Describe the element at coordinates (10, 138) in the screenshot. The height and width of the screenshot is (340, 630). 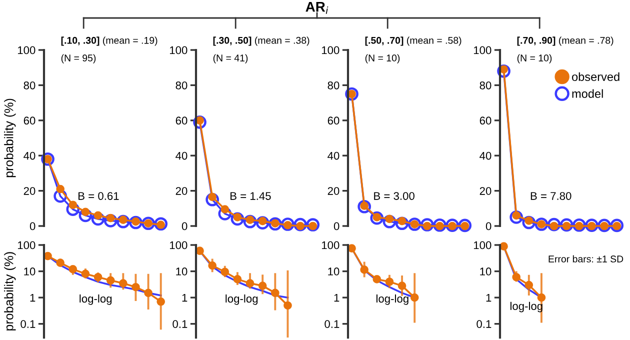
I see `y-axis-title: probability (%)` at that location.